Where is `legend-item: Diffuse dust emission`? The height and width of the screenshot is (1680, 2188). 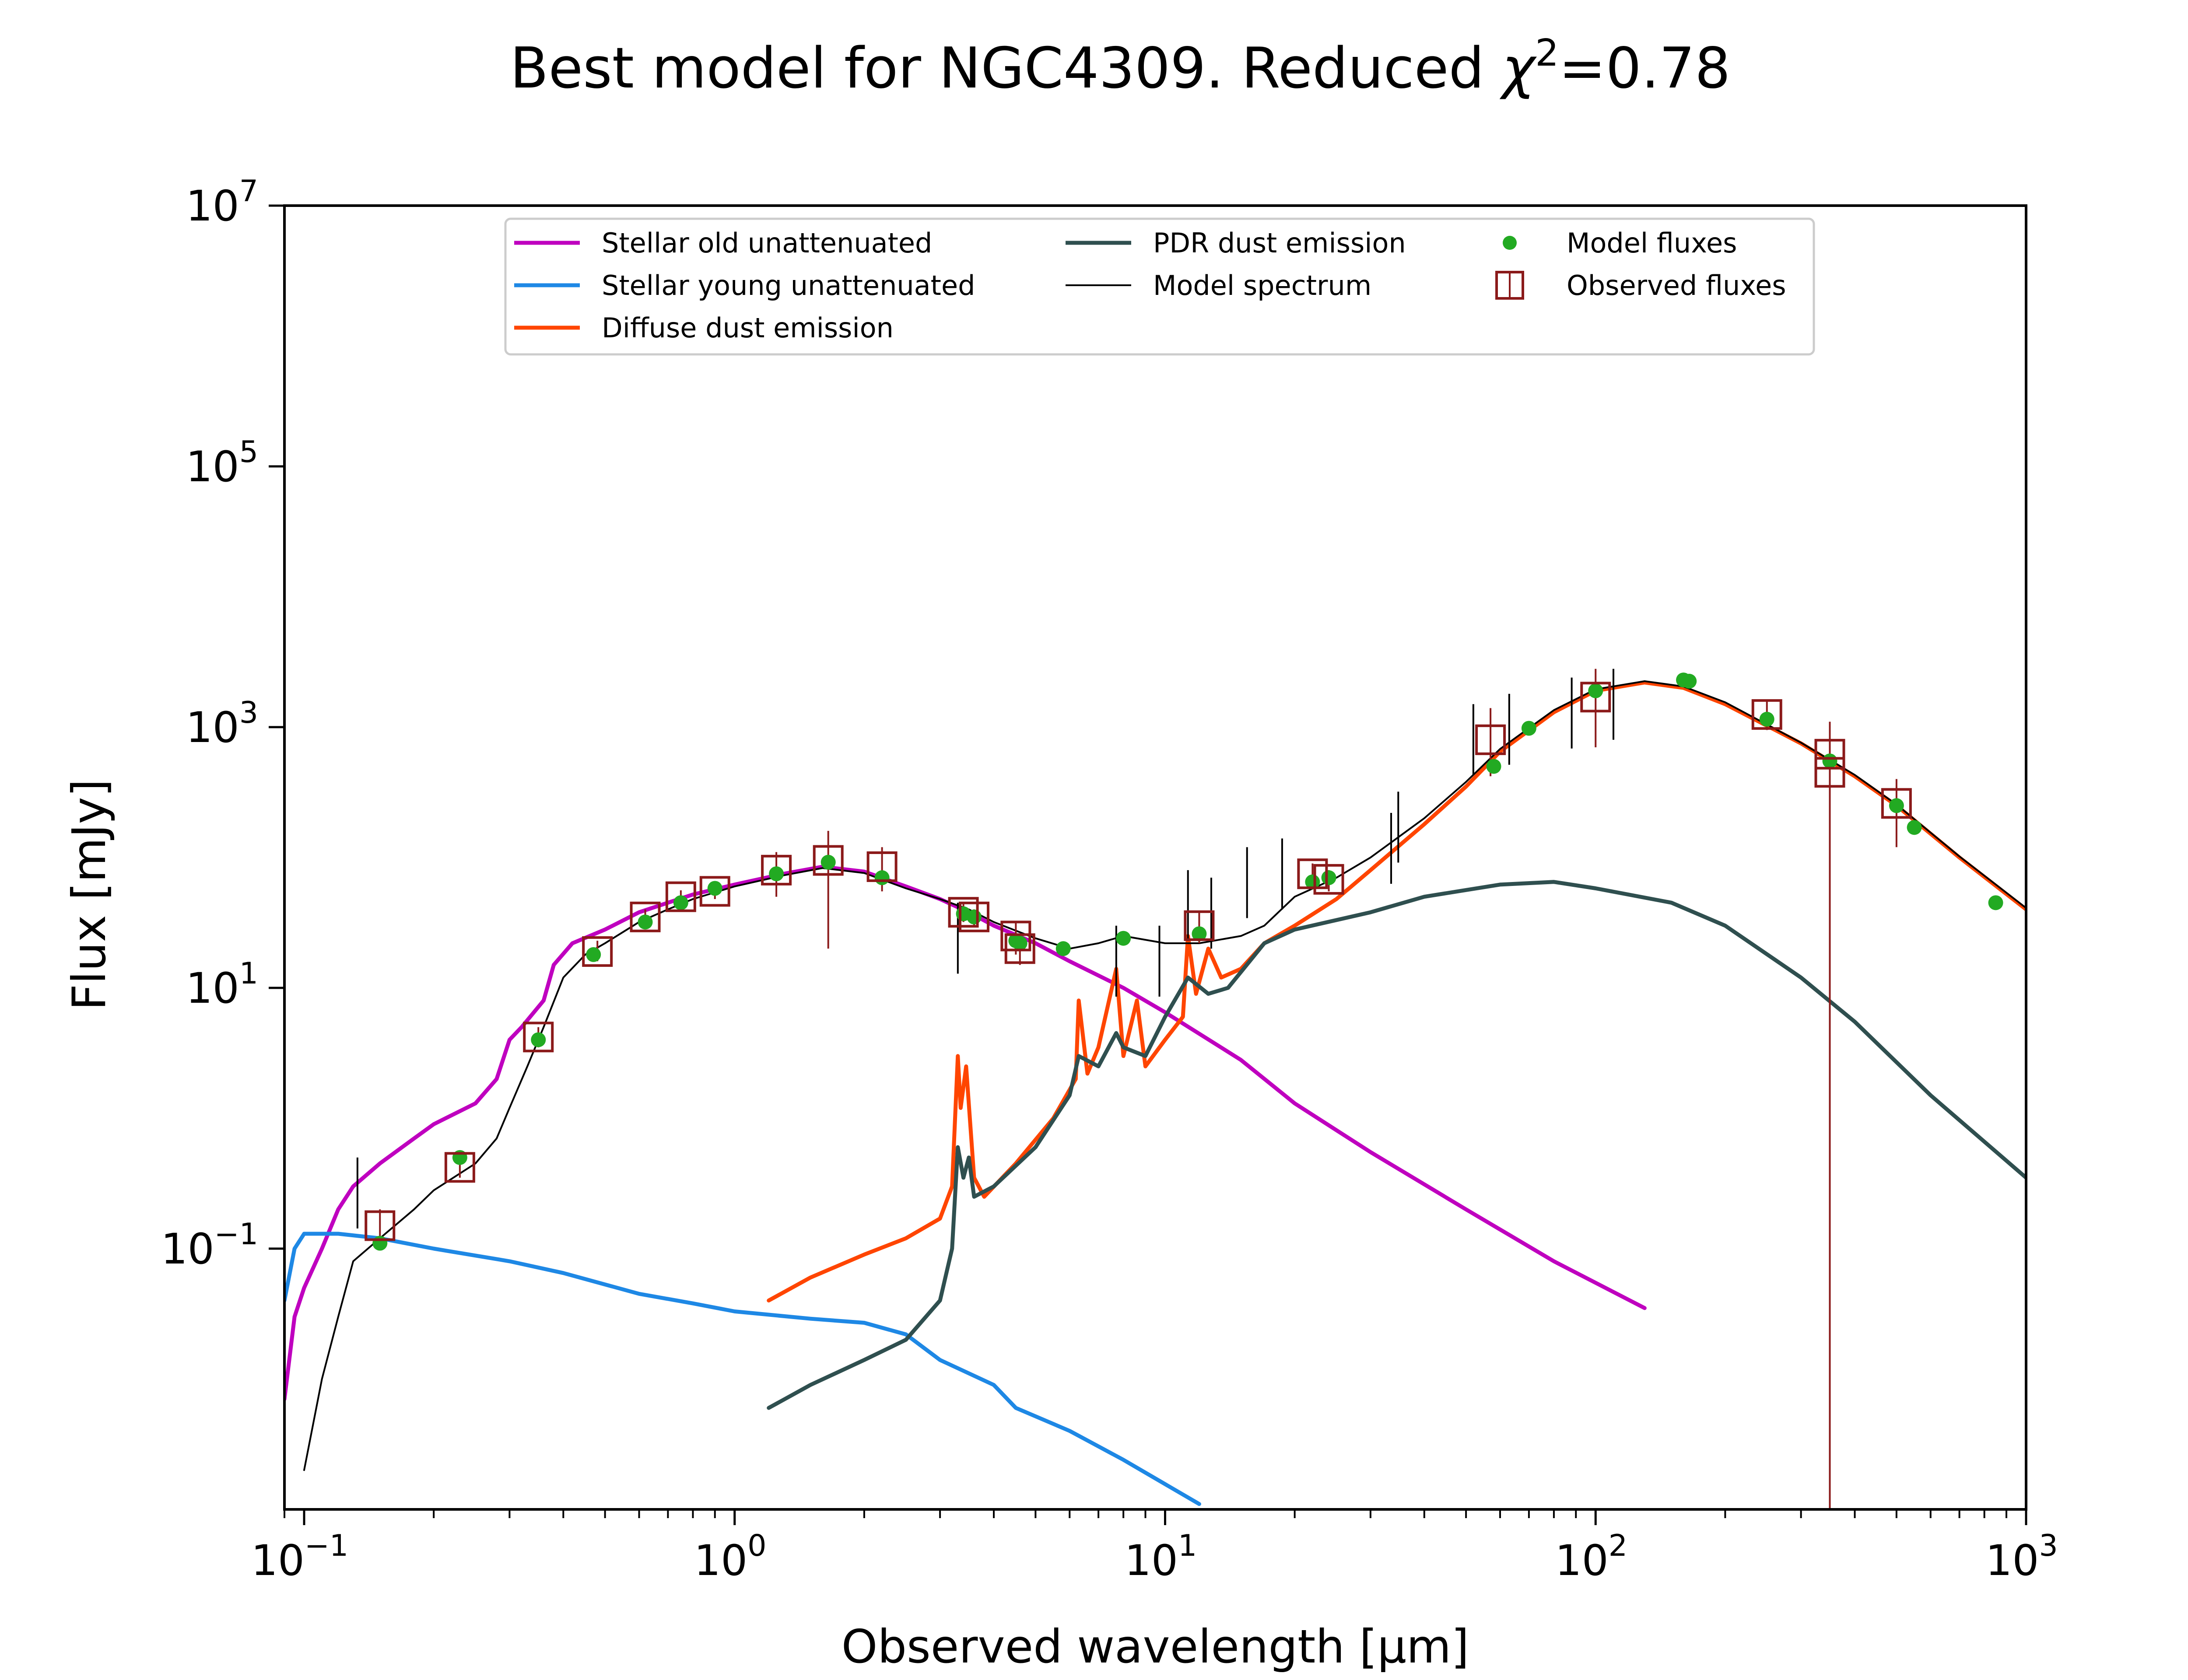
legend-item: Diffuse dust emission is located at coordinates (704, 328).